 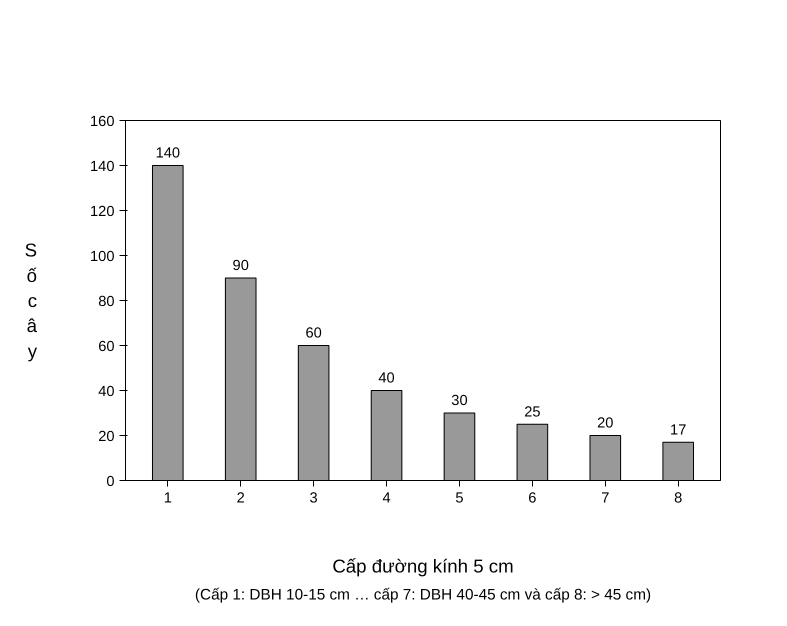 I want to click on x-tick-label: 3, so click(x=314, y=498).